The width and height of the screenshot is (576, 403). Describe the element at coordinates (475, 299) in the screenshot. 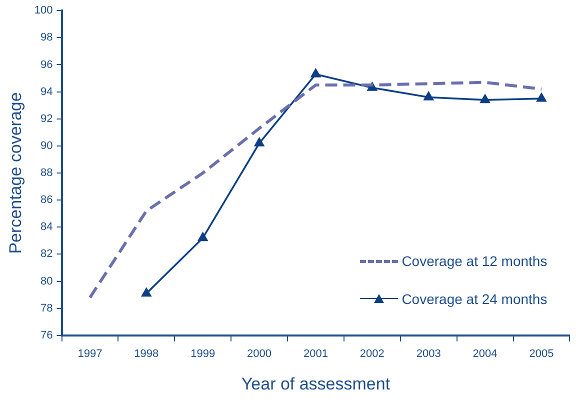

I see `legend-label: Coverage at 24 months` at that location.